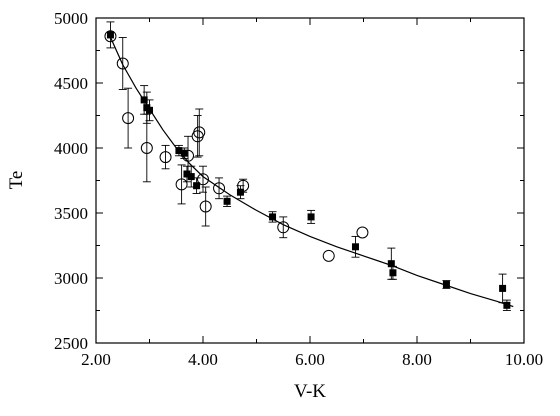 The width and height of the screenshot is (560, 416). Describe the element at coordinates (71, 278) in the screenshot. I see `y-tick-label: 3000` at that location.